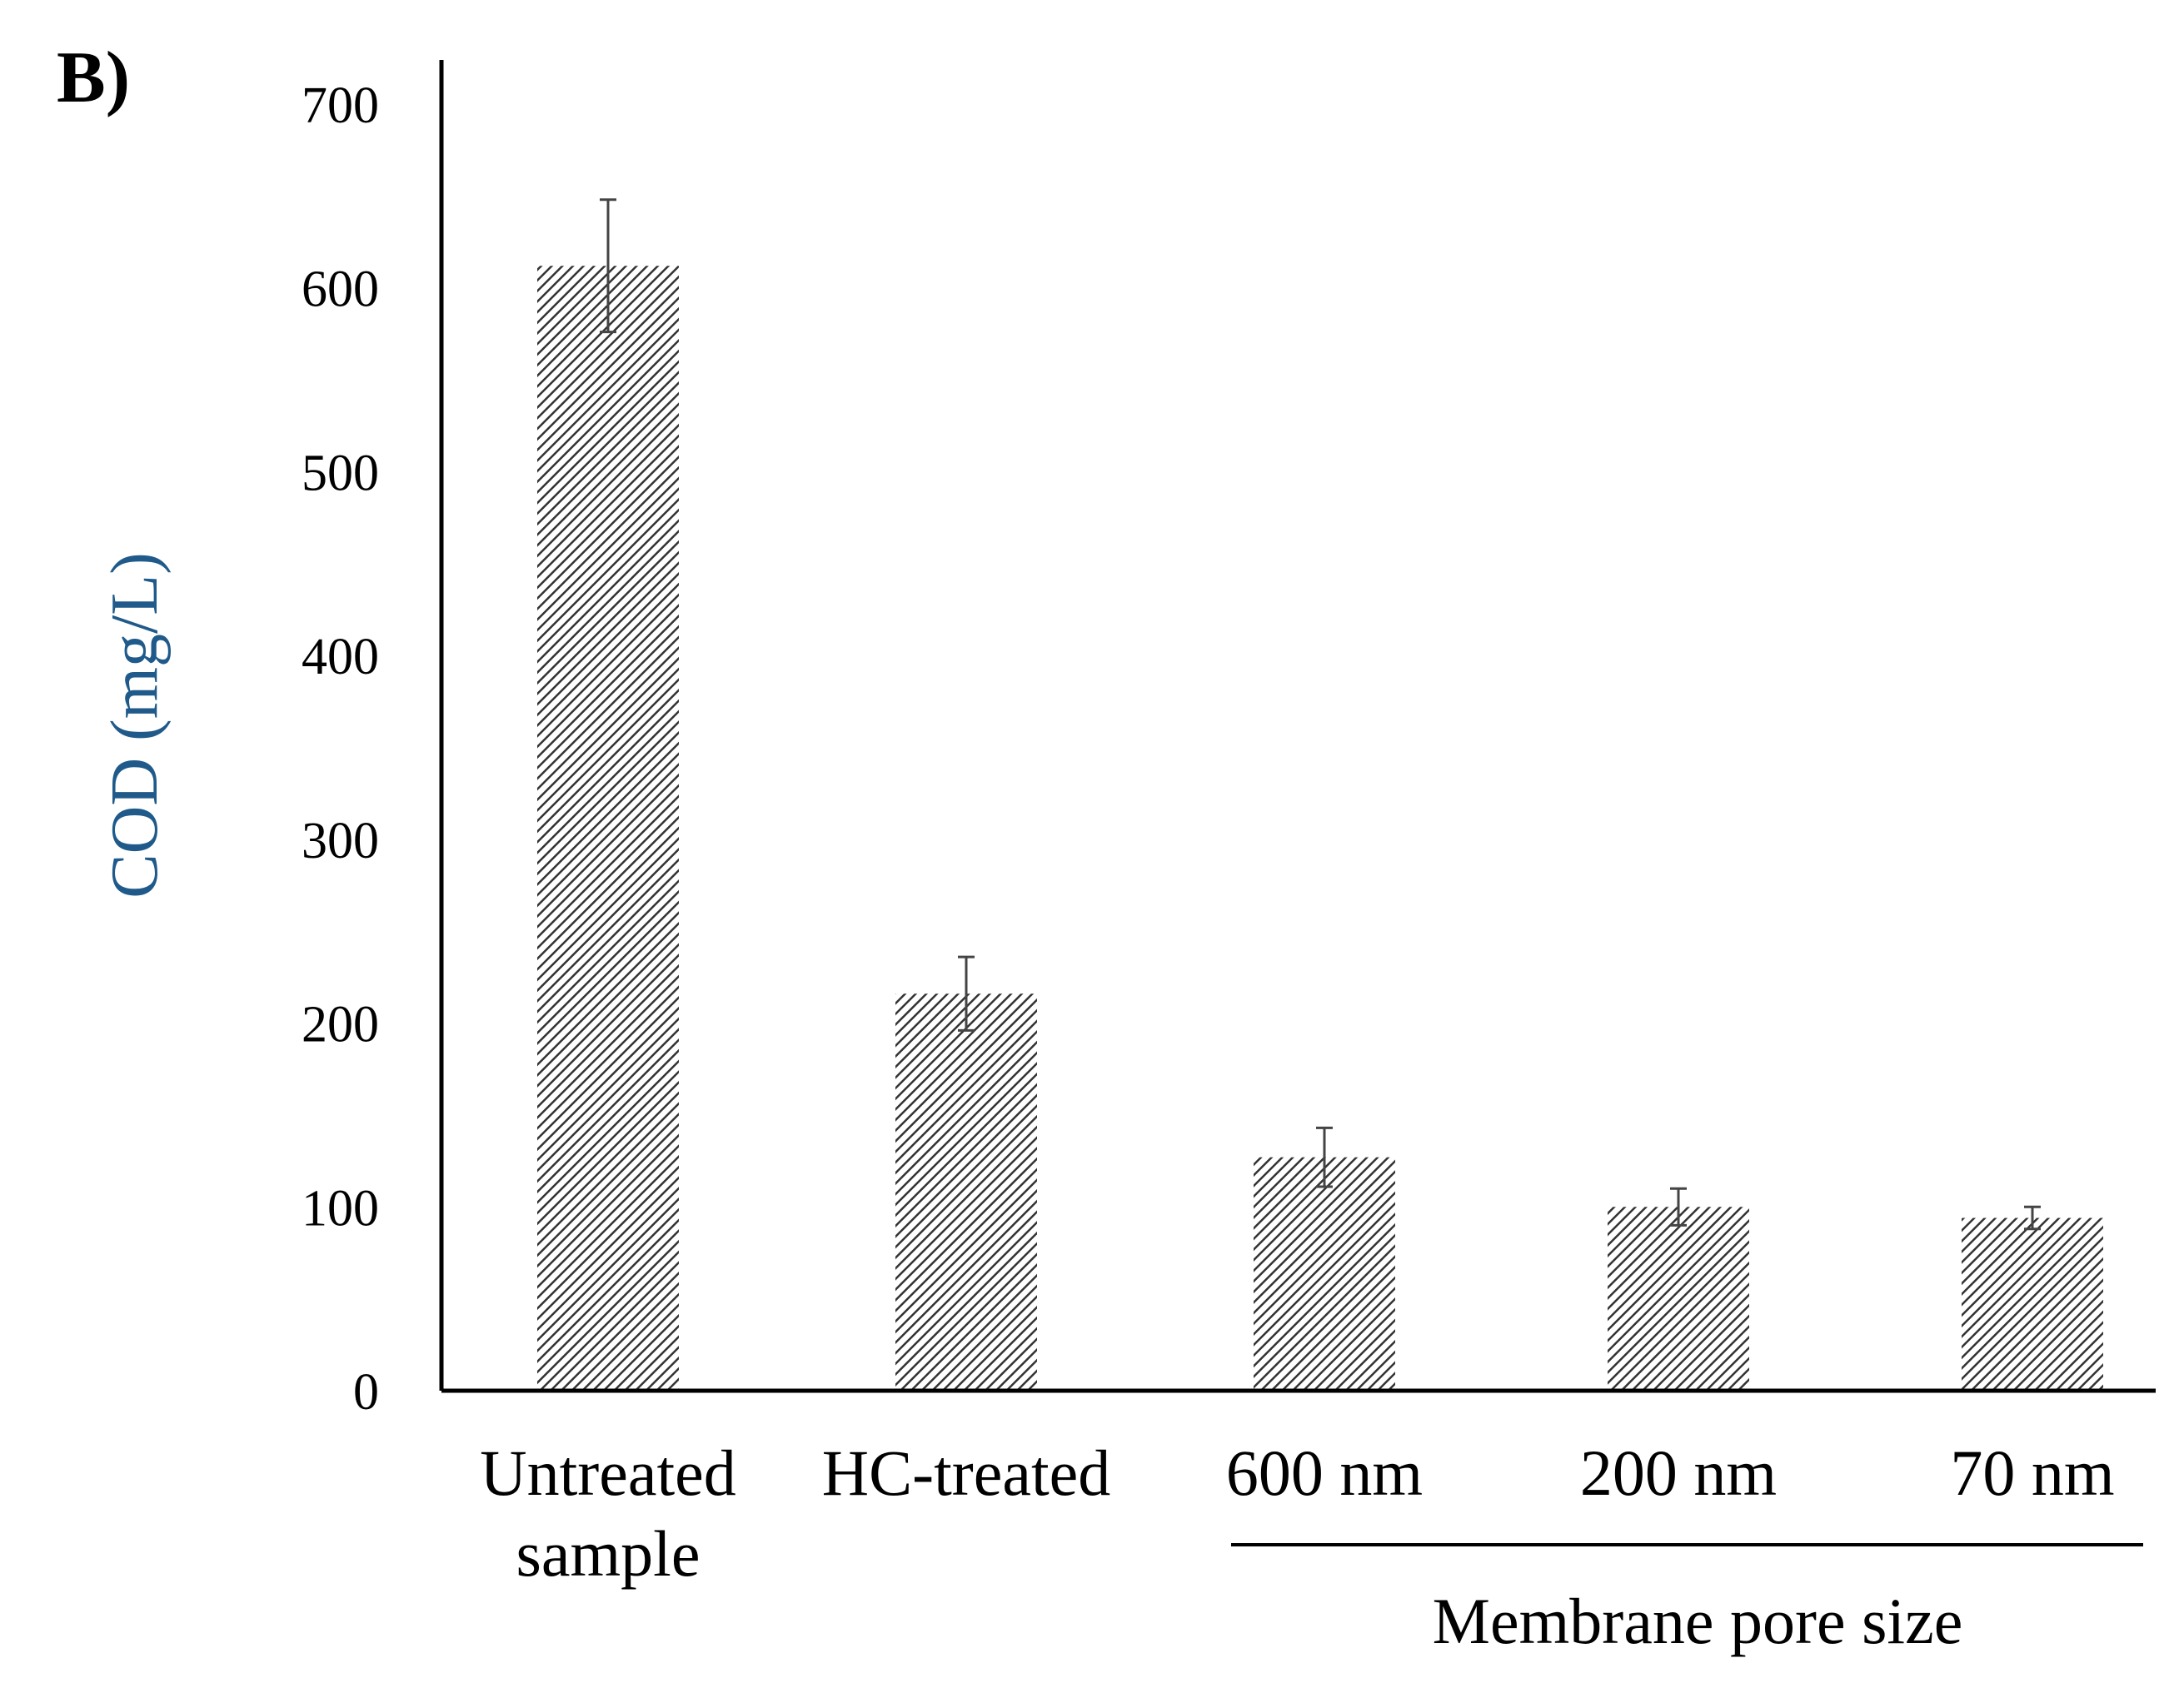 The height and width of the screenshot is (1683, 2184). Describe the element at coordinates (340, 749) in the screenshot. I see `y-axis-ticks: 0 100 200 300 400 500 600 700` at that location.